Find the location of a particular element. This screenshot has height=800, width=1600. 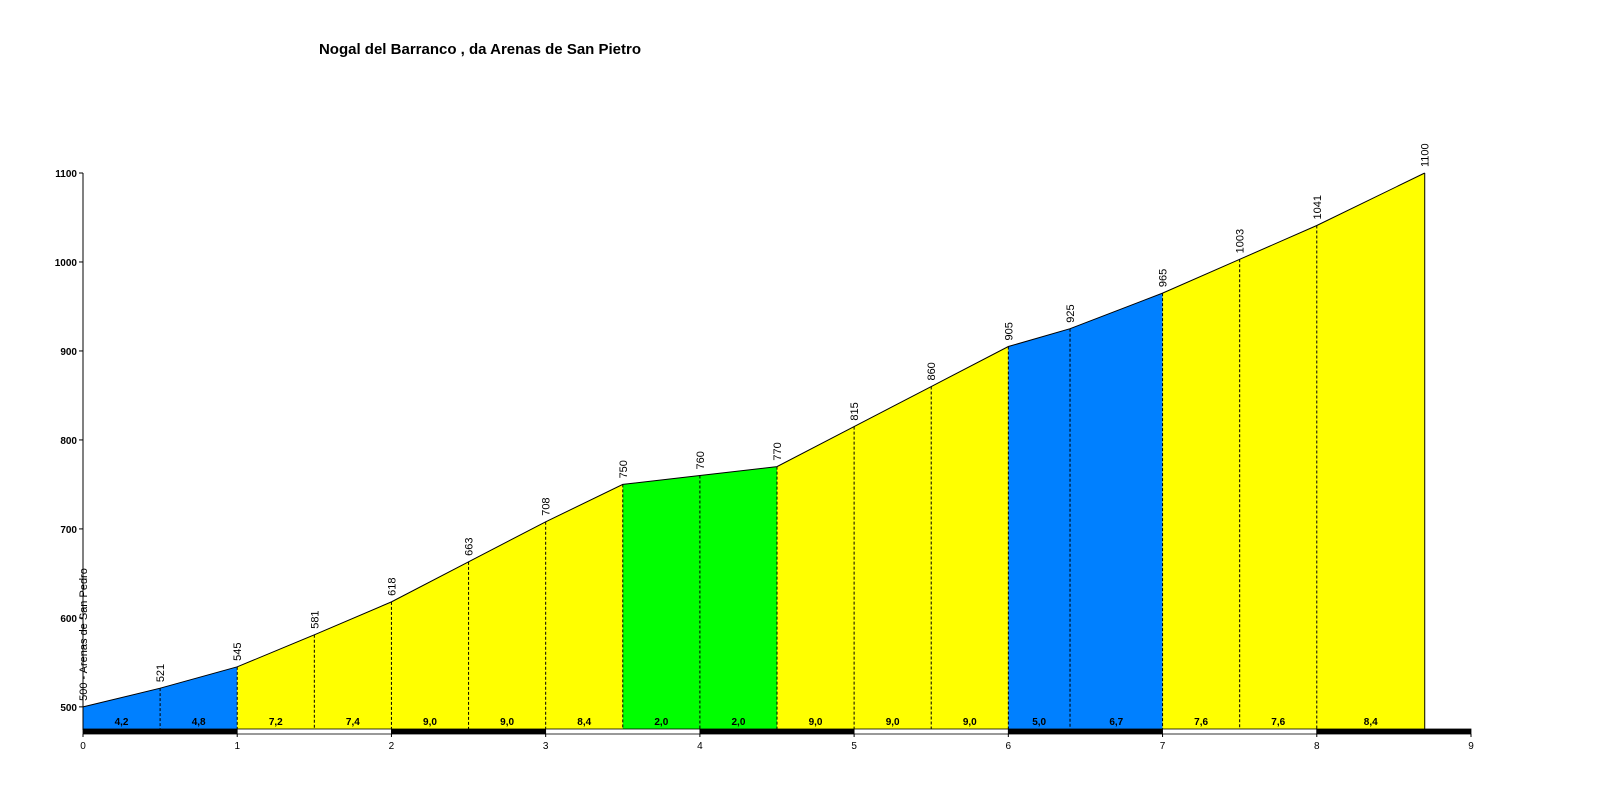

y-tick-label: 700 is located at coordinates (68, 530).